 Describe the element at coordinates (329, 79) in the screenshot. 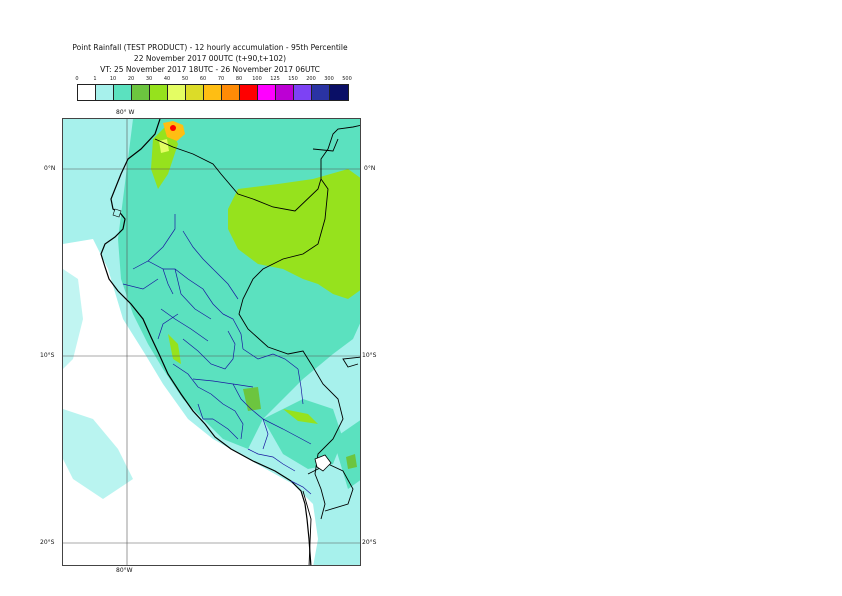

I see `legend-label: 300` at that location.